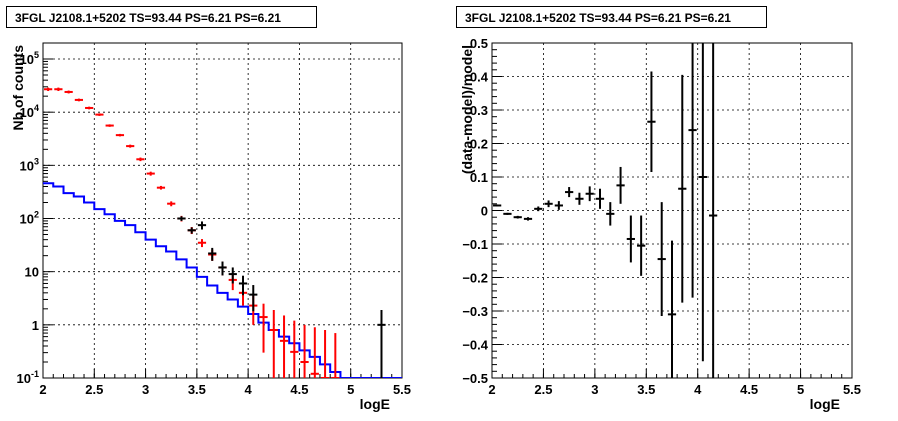 Image resolution: width=898 pixels, height=421 pixels. Describe the element at coordinates (698, 389) in the screenshot. I see `panel2-x-tick-label: 4` at that location.